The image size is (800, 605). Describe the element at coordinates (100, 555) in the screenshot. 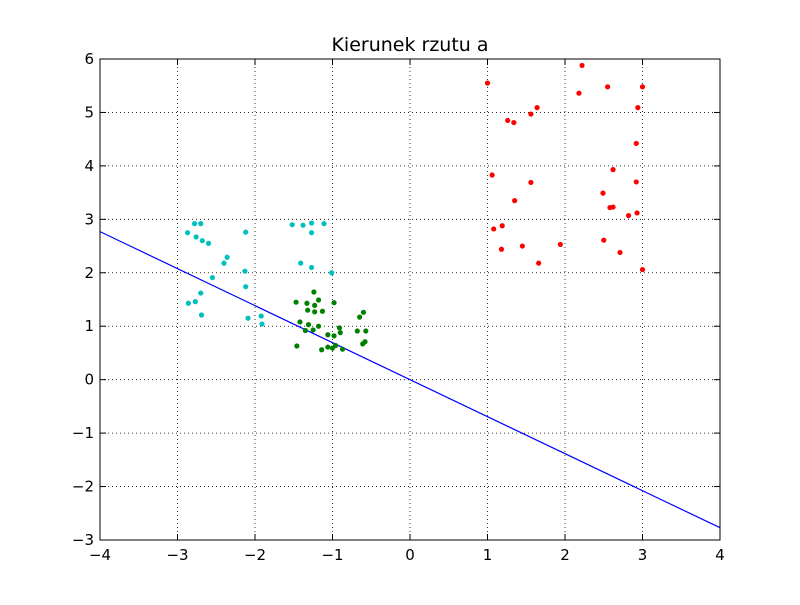

I see `x-tick-label: −4` at that location.